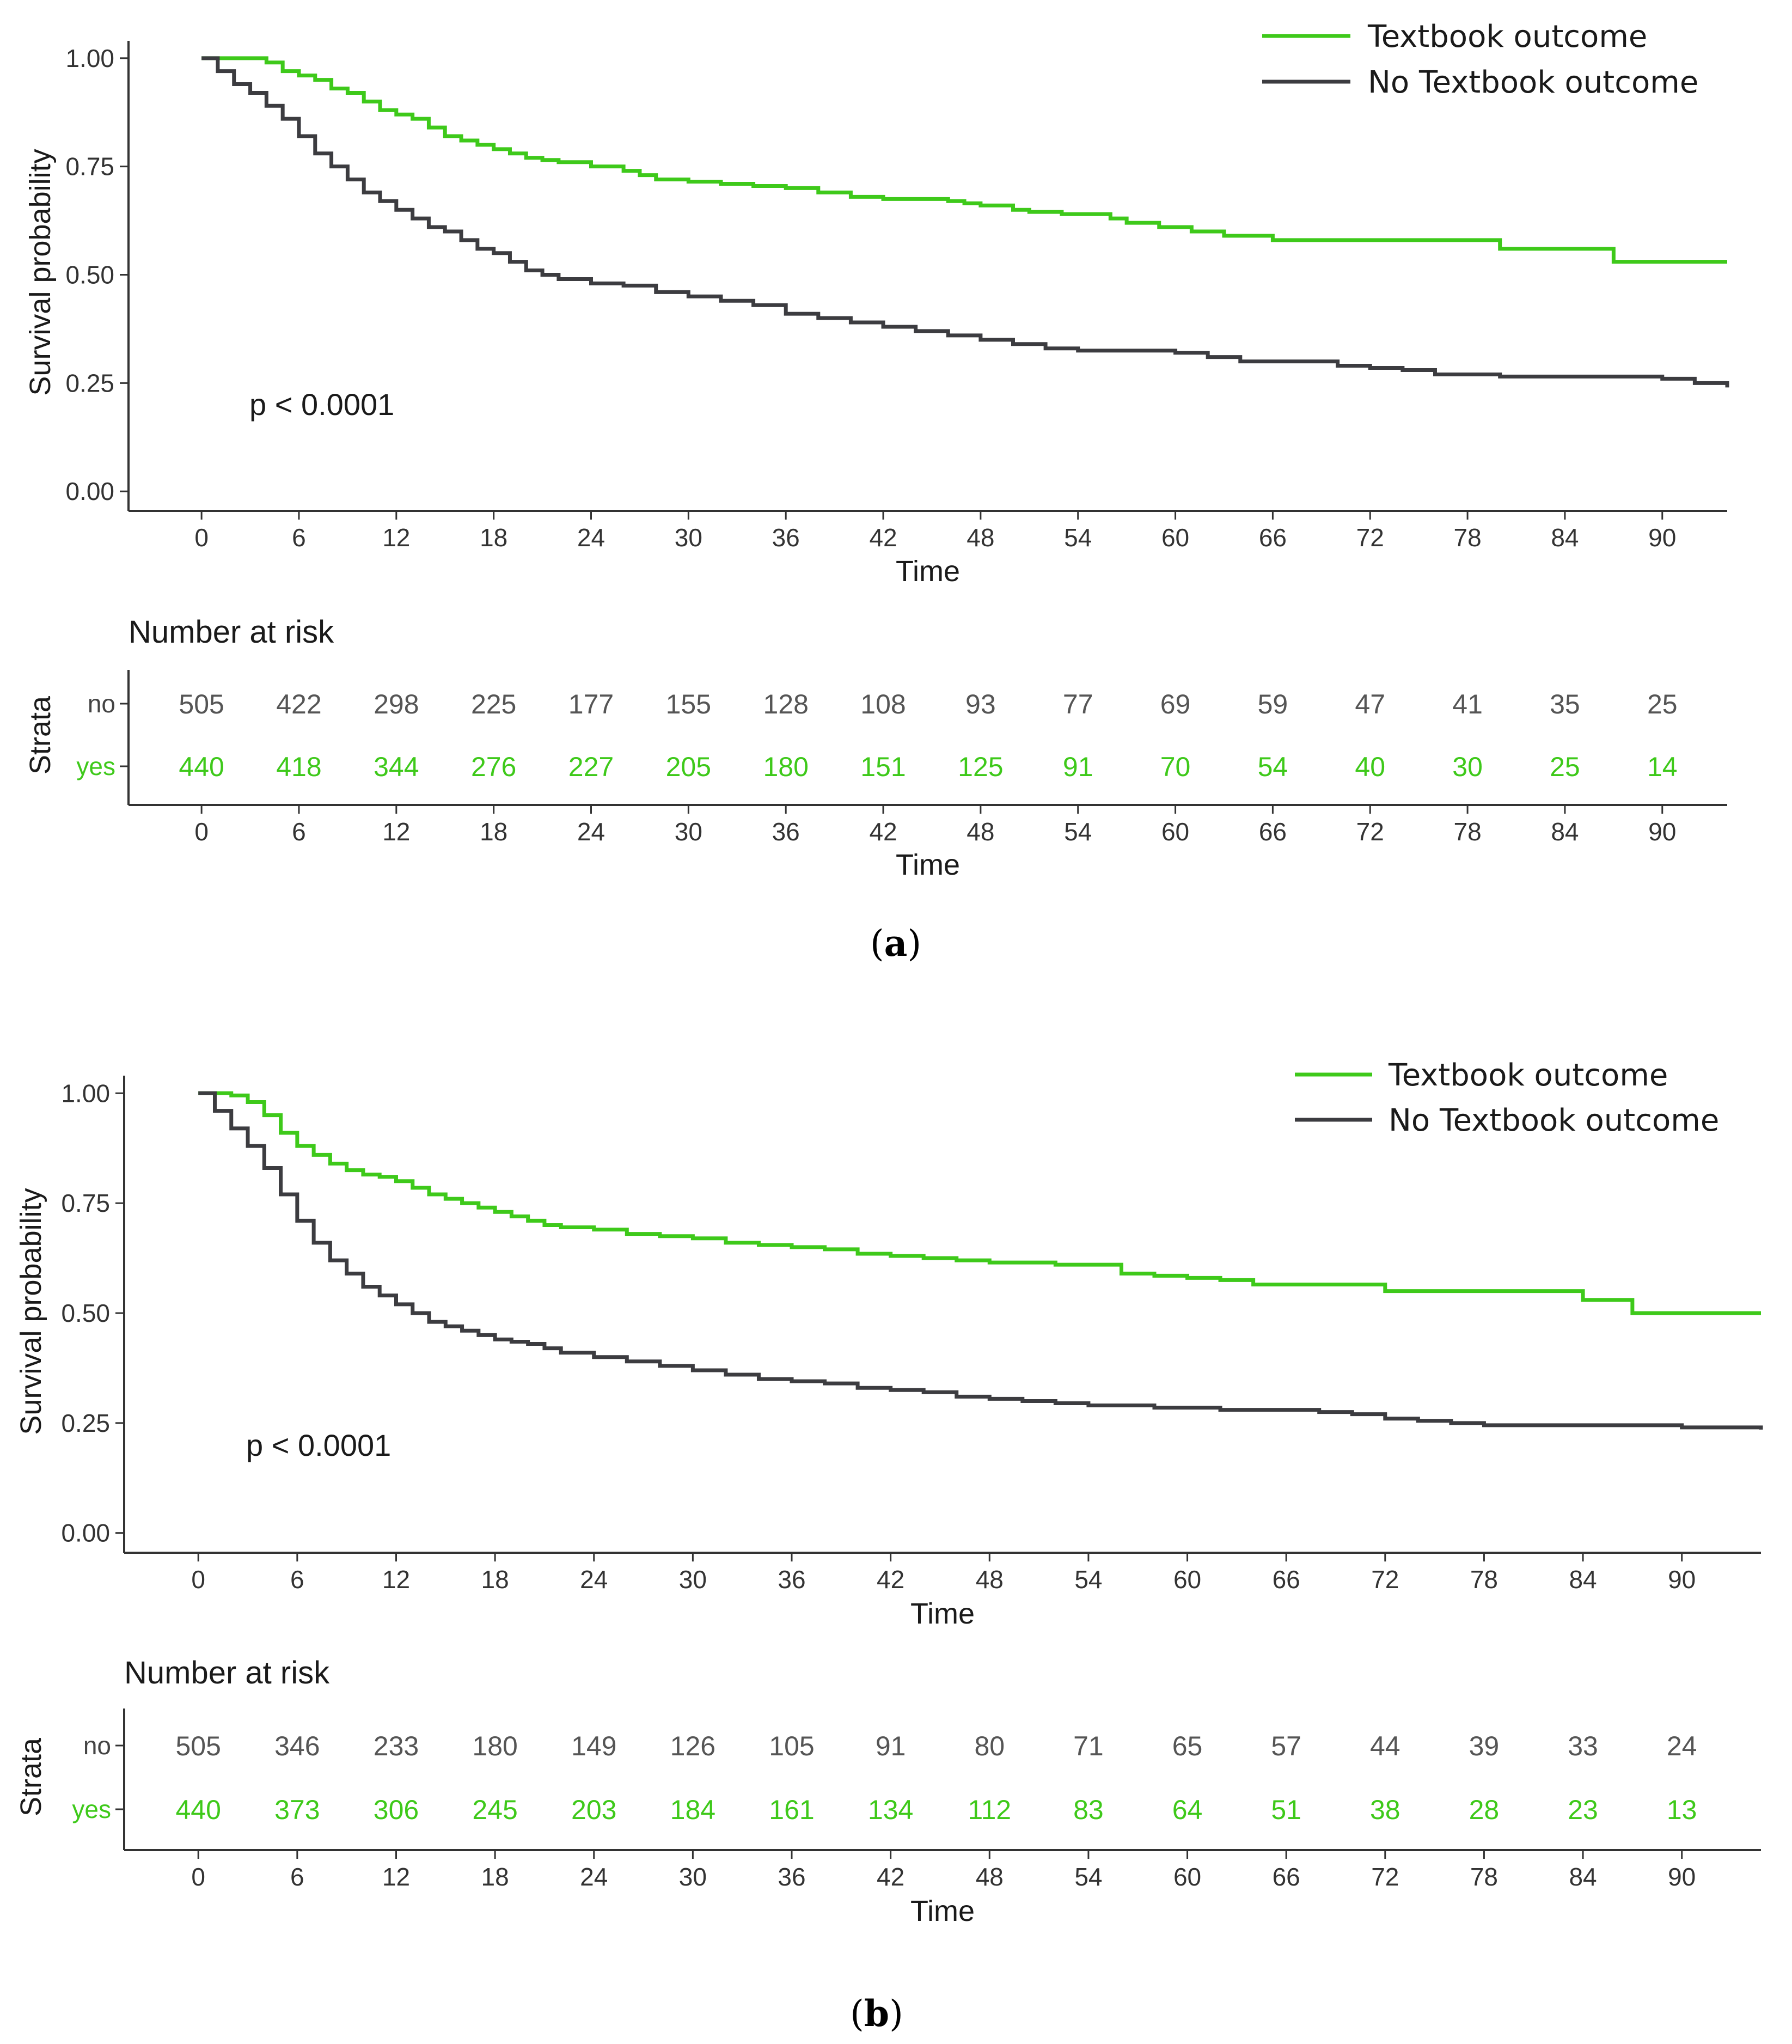 Image resolution: width=1792 pixels, height=2044 pixels. Describe the element at coordinates (791, 1810) in the screenshot. I see `risk-count-yes: 161` at that location.